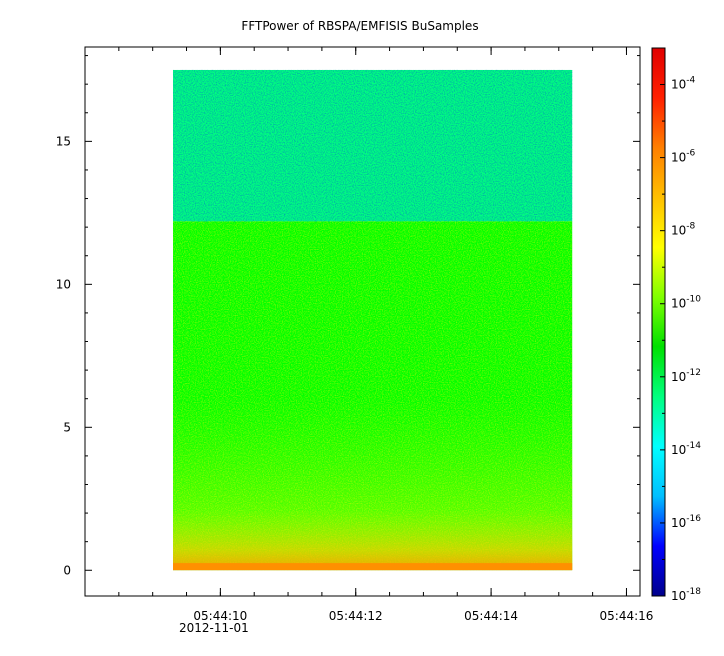 This screenshot has width=724, height=656. Describe the element at coordinates (67, 570) in the screenshot. I see `y-tick-label: 0` at that location.